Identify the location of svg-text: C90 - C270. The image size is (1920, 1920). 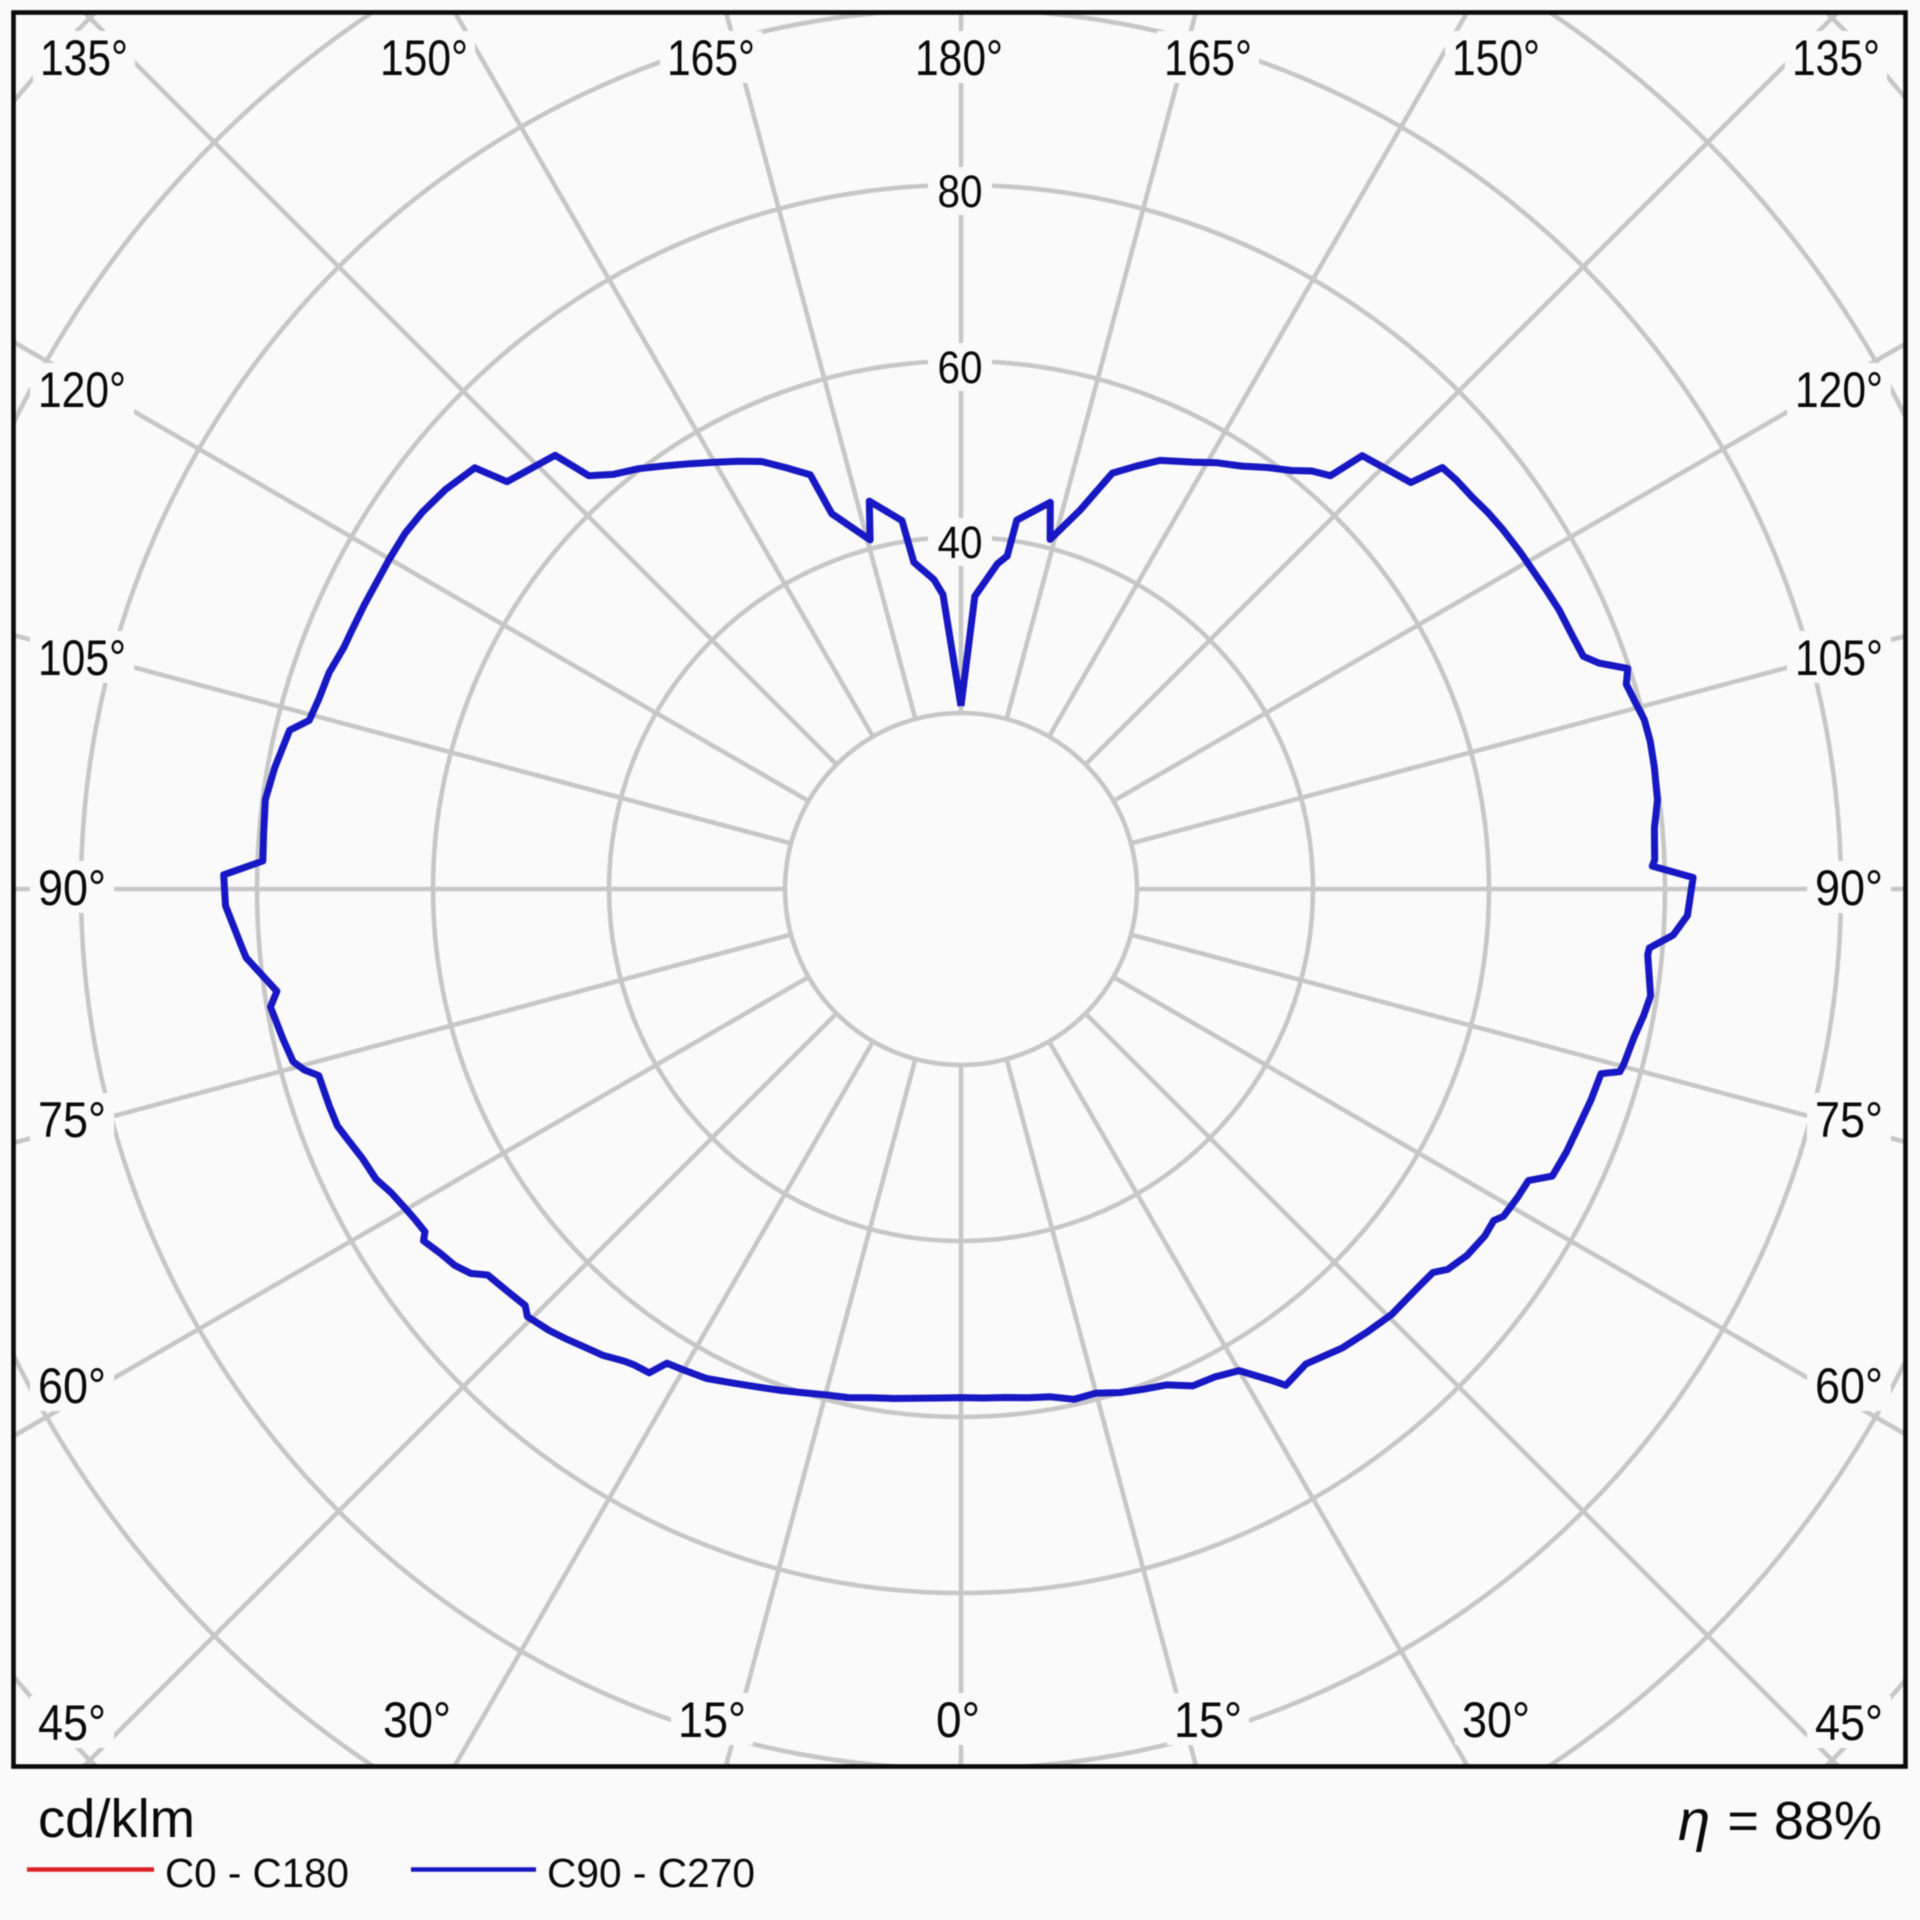
(651, 1873).